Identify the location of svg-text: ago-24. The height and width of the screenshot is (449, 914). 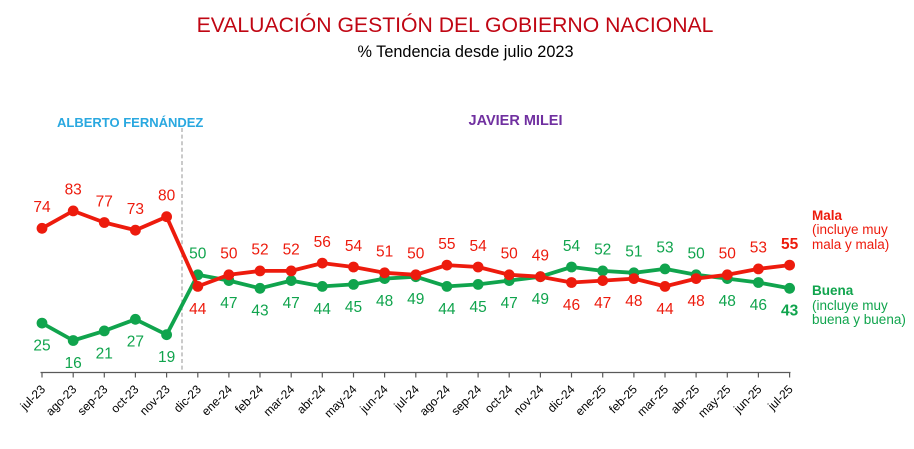
(435, 400).